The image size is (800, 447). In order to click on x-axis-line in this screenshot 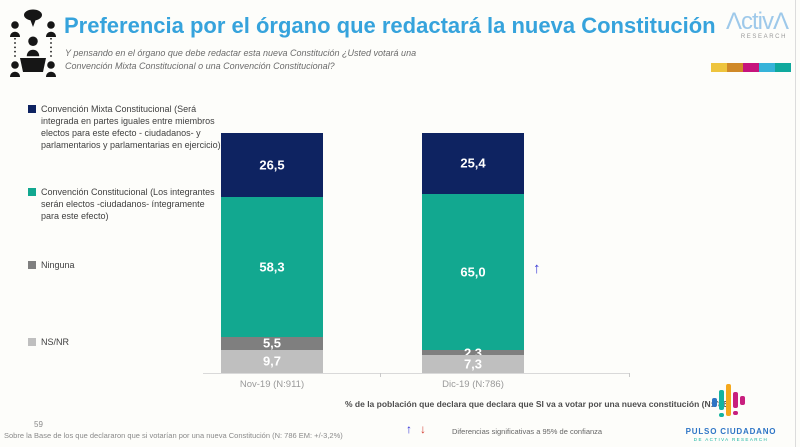, I will do `click(416, 373)`.